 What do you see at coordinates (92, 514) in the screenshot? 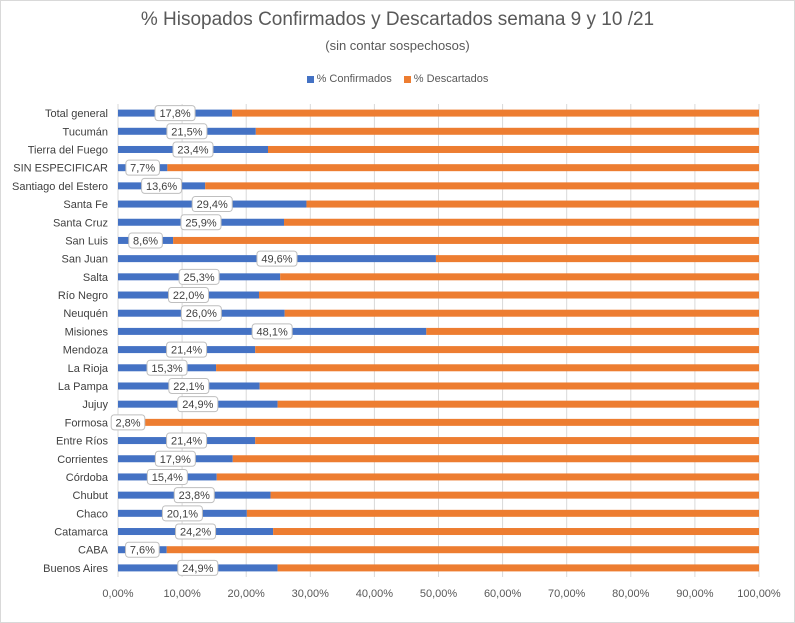
I see `category-label: Chaco` at bounding box center [92, 514].